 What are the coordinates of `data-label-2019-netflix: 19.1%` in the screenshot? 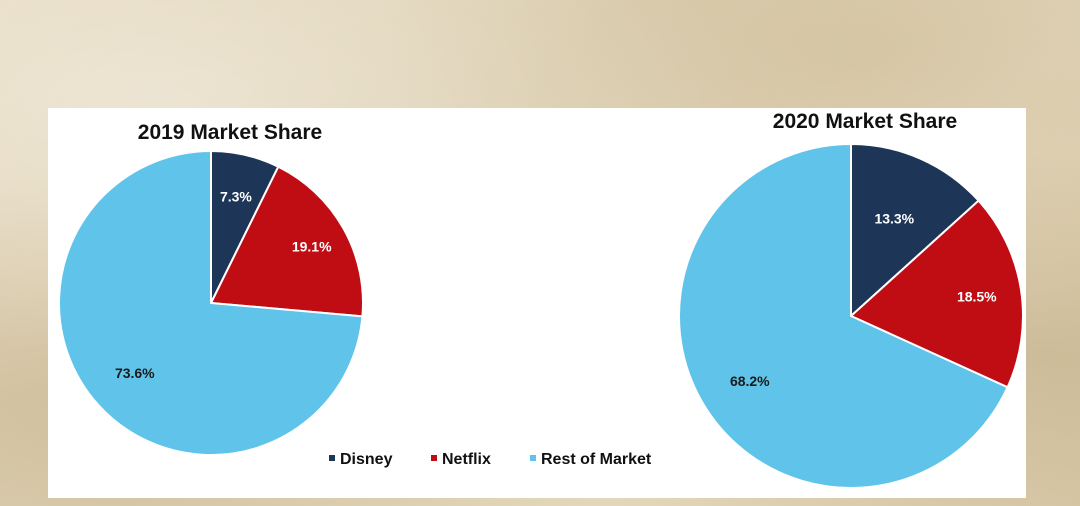 It's located at (312, 246).